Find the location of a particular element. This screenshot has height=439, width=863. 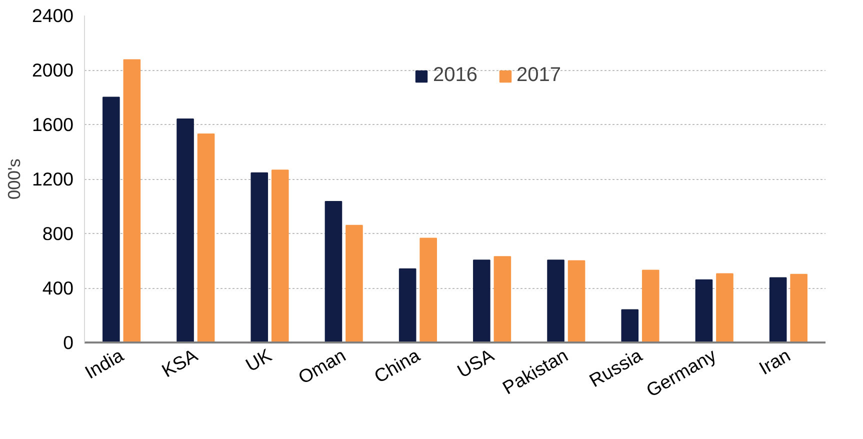

x-tick-label: Iran is located at coordinates (774, 361).